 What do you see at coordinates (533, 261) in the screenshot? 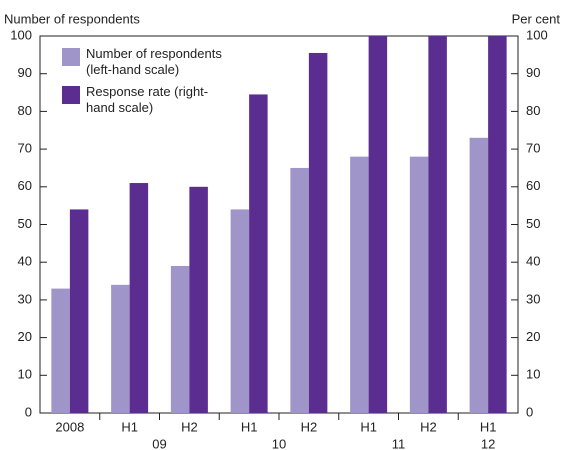
I see `y2-tick-label: 40` at bounding box center [533, 261].